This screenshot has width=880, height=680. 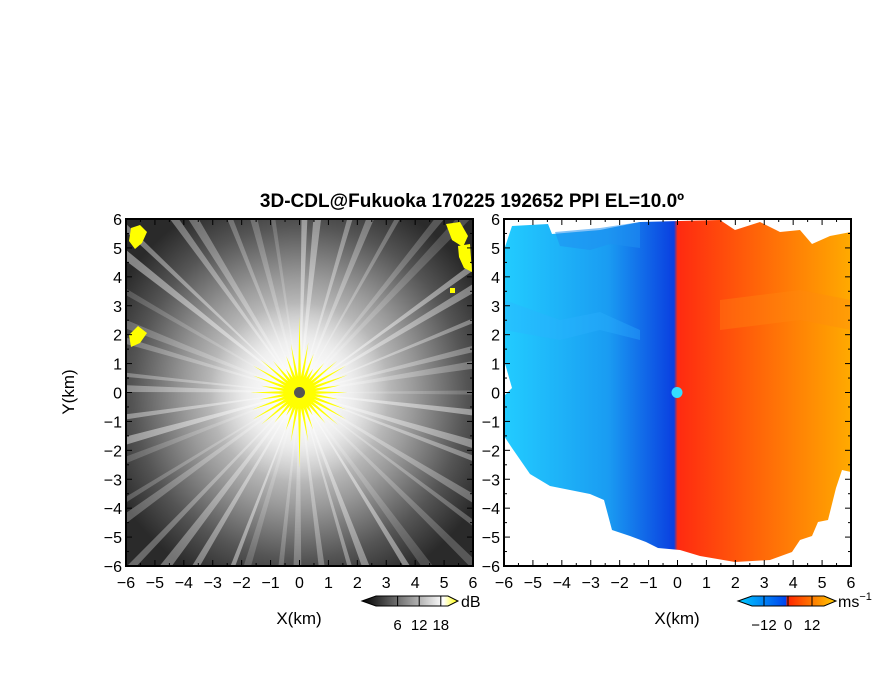 I want to click on vel-y-tick-label: 3, so click(x=495, y=307).